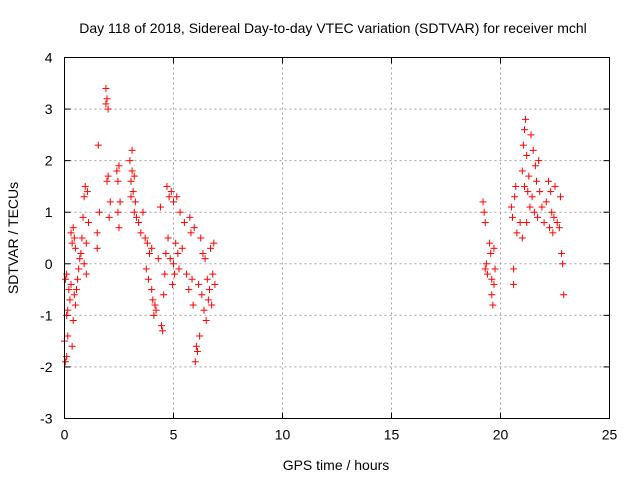 Image resolution: width=640 pixels, height=480 pixels. I want to click on y-tick-label: 0, so click(49, 264).